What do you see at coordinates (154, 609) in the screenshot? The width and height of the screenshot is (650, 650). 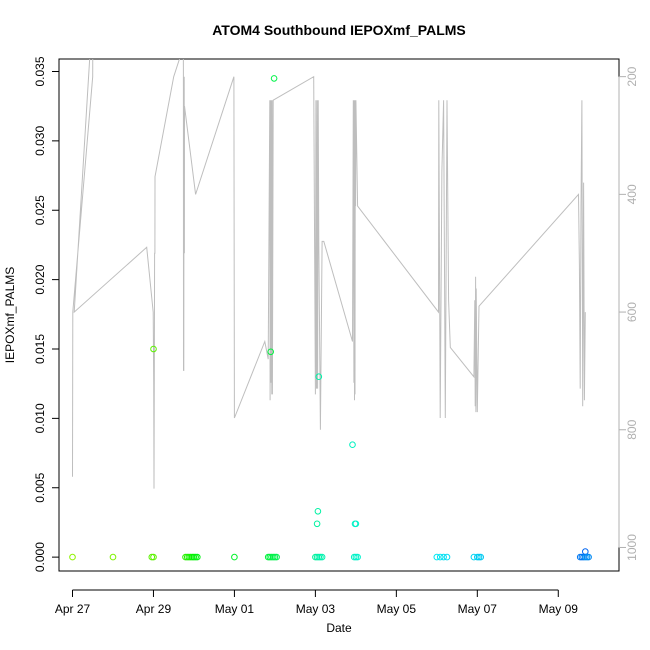 I see `x-tick-label: Apr 29` at bounding box center [154, 609].